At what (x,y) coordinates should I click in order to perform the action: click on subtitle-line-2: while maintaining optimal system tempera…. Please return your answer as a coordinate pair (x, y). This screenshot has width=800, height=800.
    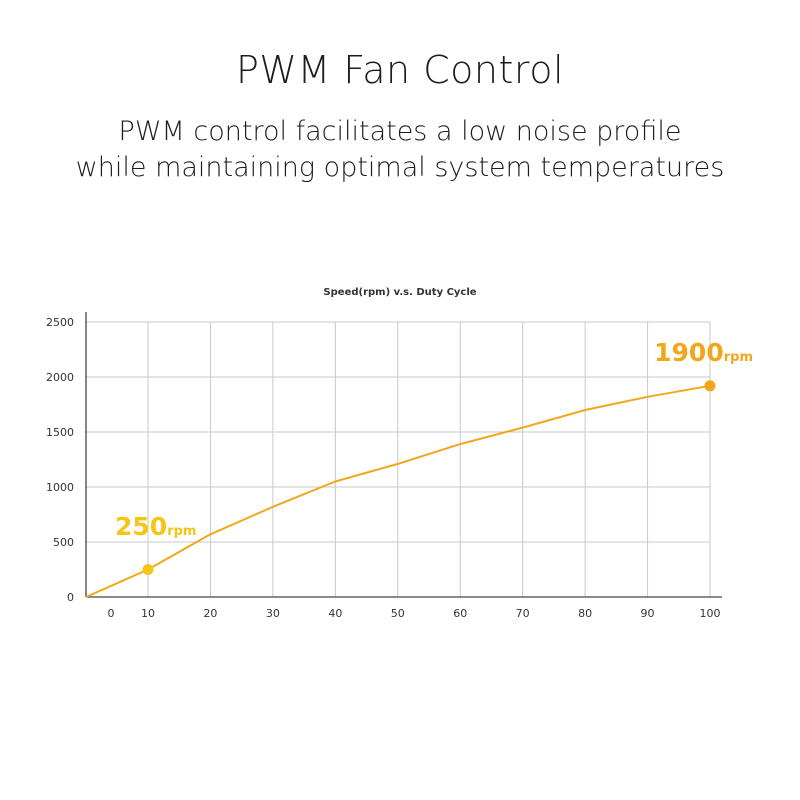
    Looking at the image, I should click on (400, 167).